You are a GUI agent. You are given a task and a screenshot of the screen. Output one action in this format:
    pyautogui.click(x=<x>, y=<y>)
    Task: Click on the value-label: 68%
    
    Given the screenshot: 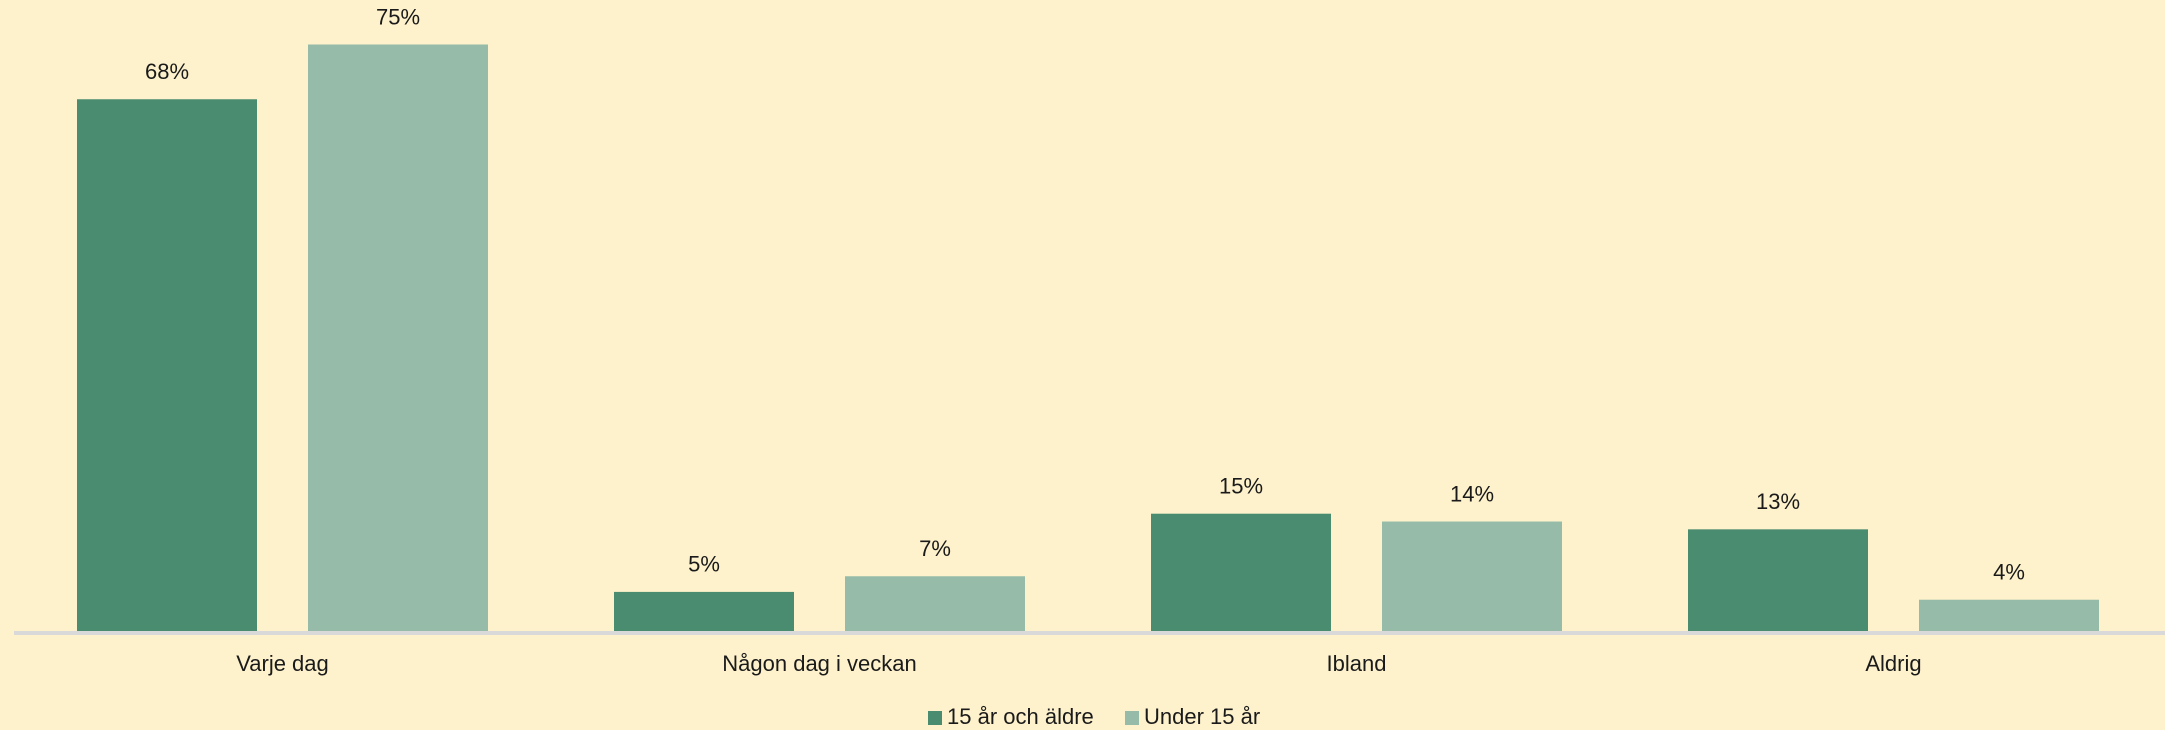 What is the action you would take?
    pyautogui.click(x=167, y=71)
    